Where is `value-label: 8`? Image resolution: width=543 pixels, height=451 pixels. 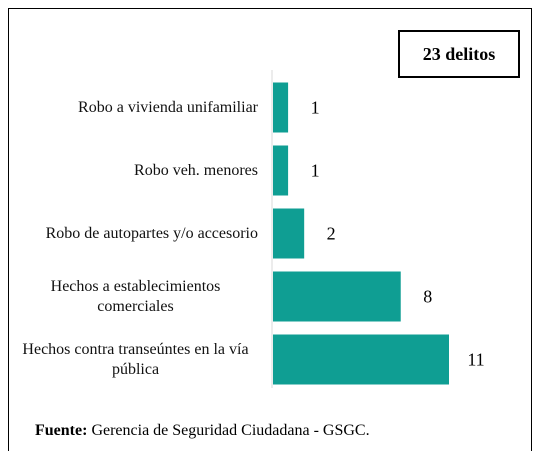
value-label: 8 is located at coordinates (428, 296).